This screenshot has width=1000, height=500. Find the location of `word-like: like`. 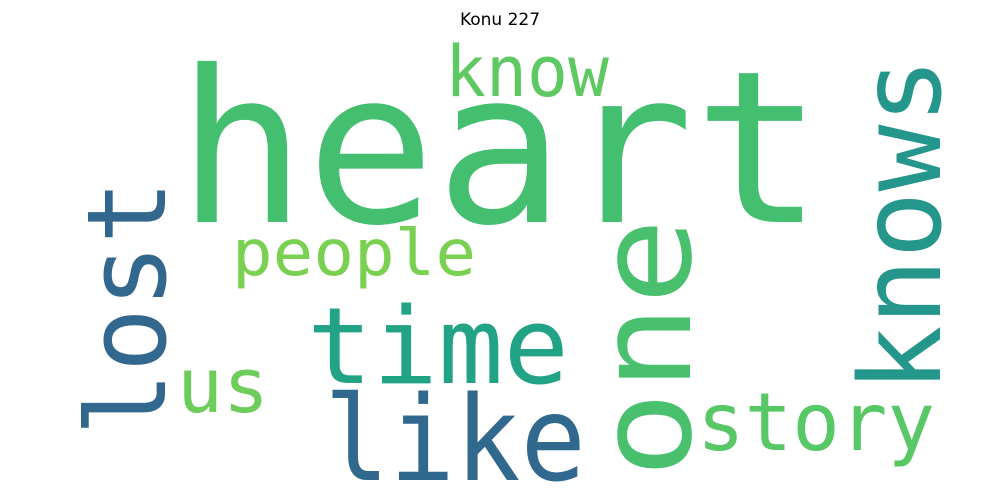

word-like: like is located at coordinates (455, 435).